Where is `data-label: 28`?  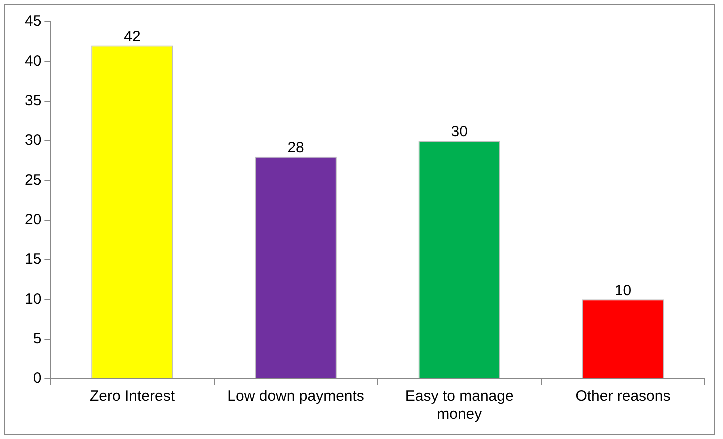
data-label: 28 is located at coordinates (296, 148).